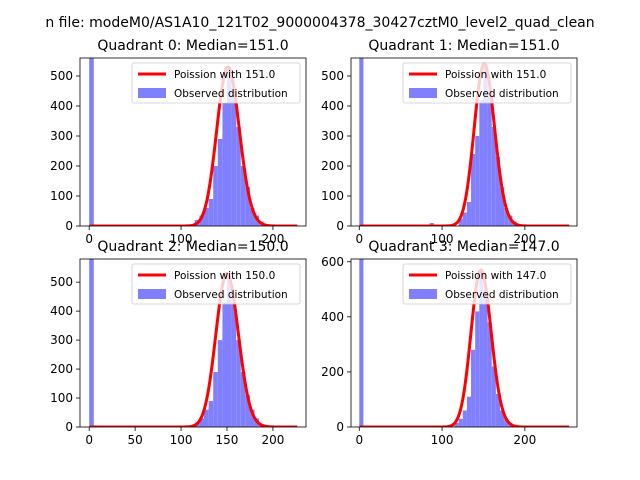 The image size is (640, 480). Describe the element at coordinates (224, 75) in the screenshot. I see `legend-line-label: Poission with 151.0` at that location.